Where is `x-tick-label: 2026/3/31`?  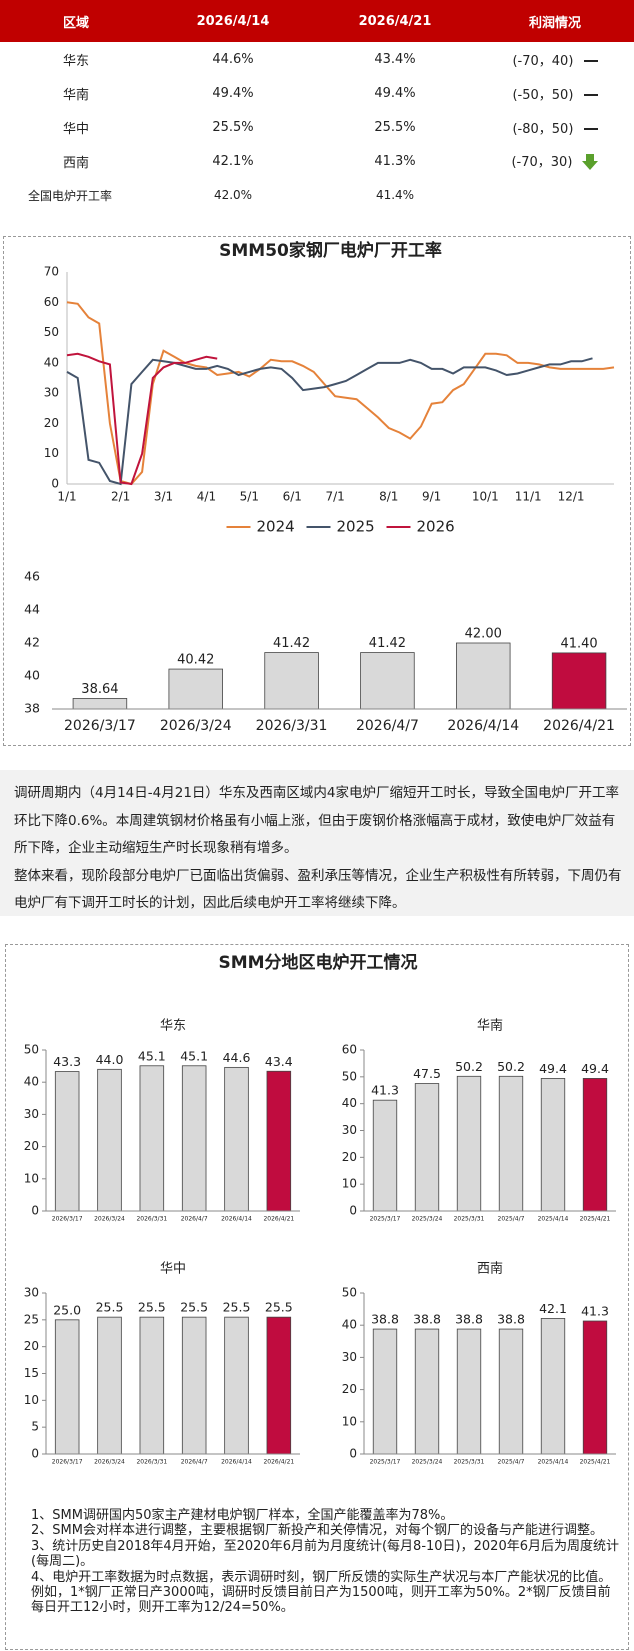 x-tick-label: 2026/3/31 is located at coordinates (292, 726).